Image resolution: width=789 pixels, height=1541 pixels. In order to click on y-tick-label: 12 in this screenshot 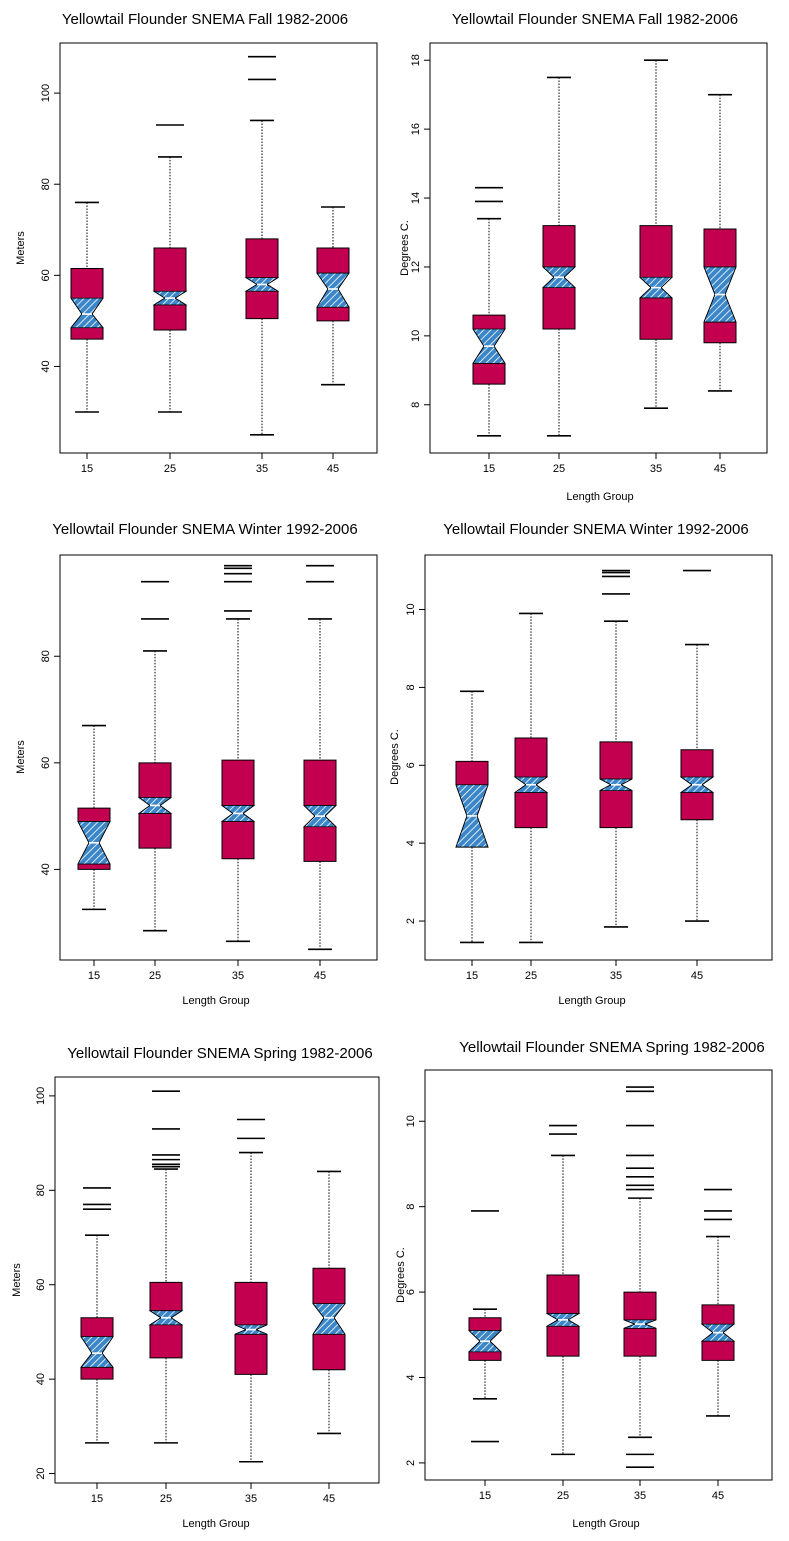, I will do `click(416, 267)`.